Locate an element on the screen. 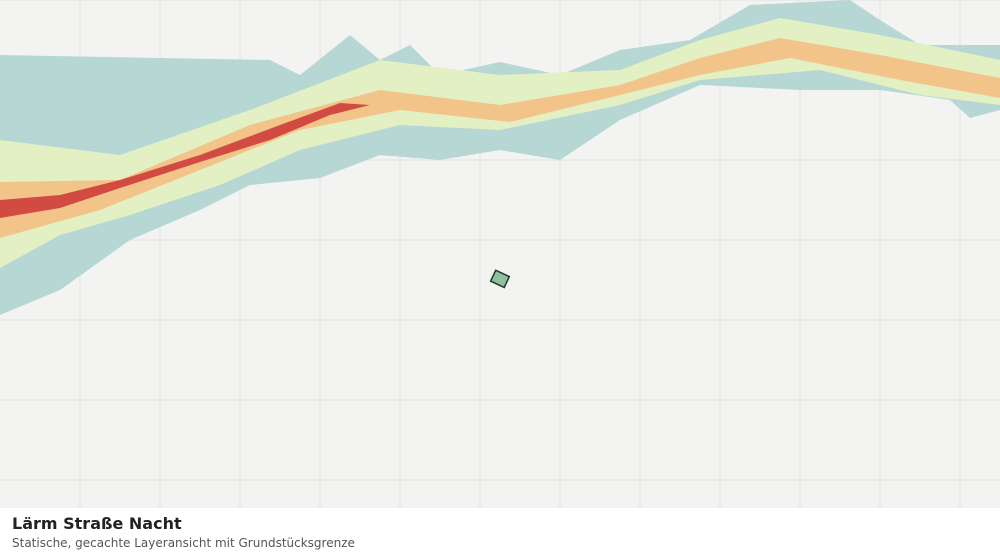 The width and height of the screenshot is (1000, 560). noise-zone-very-high is located at coordinates (185, 160).